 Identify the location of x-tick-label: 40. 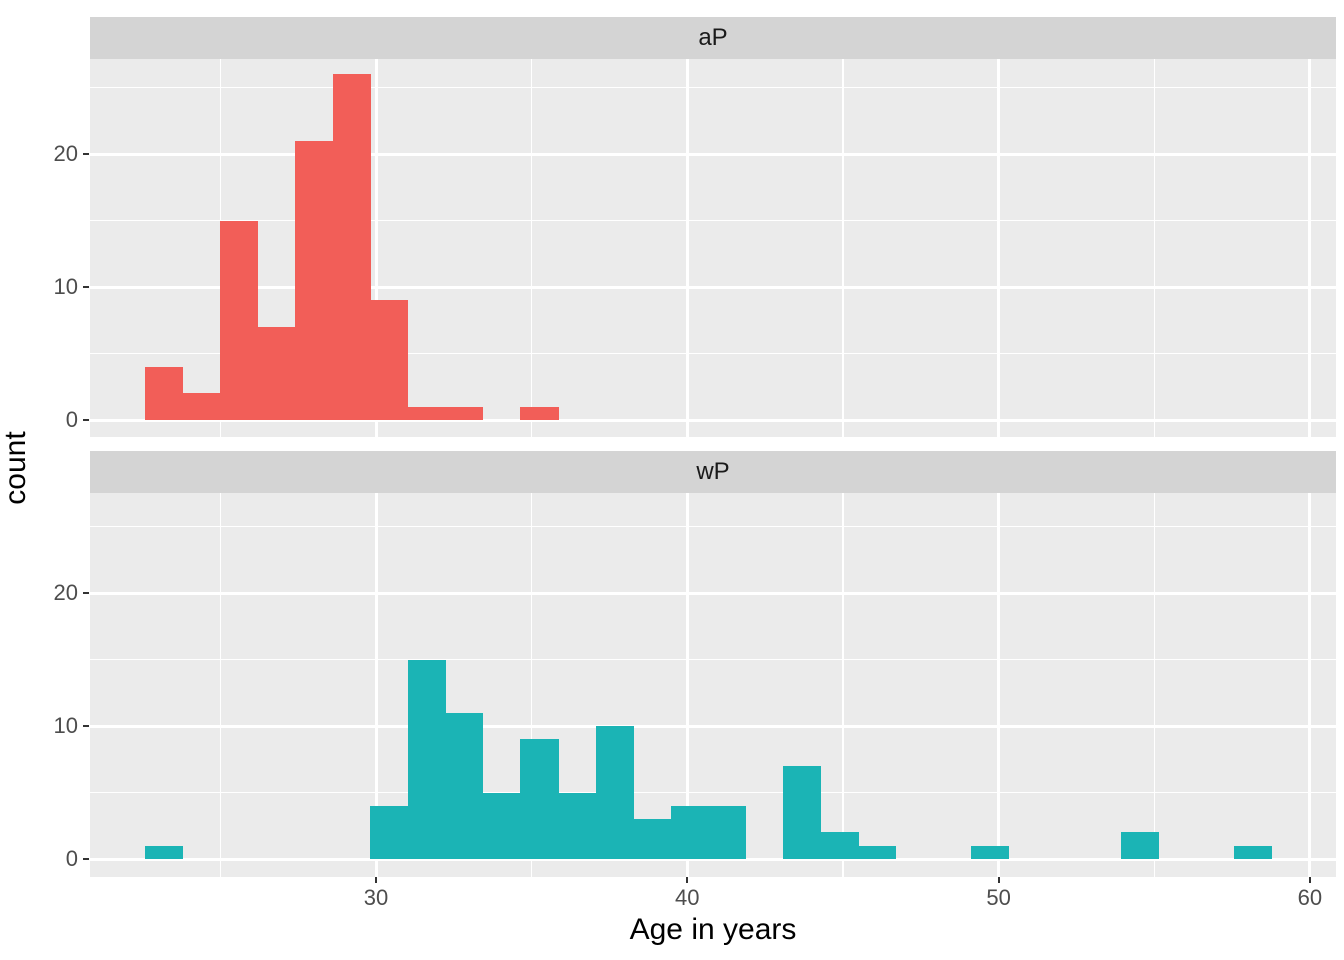
(687, 897).